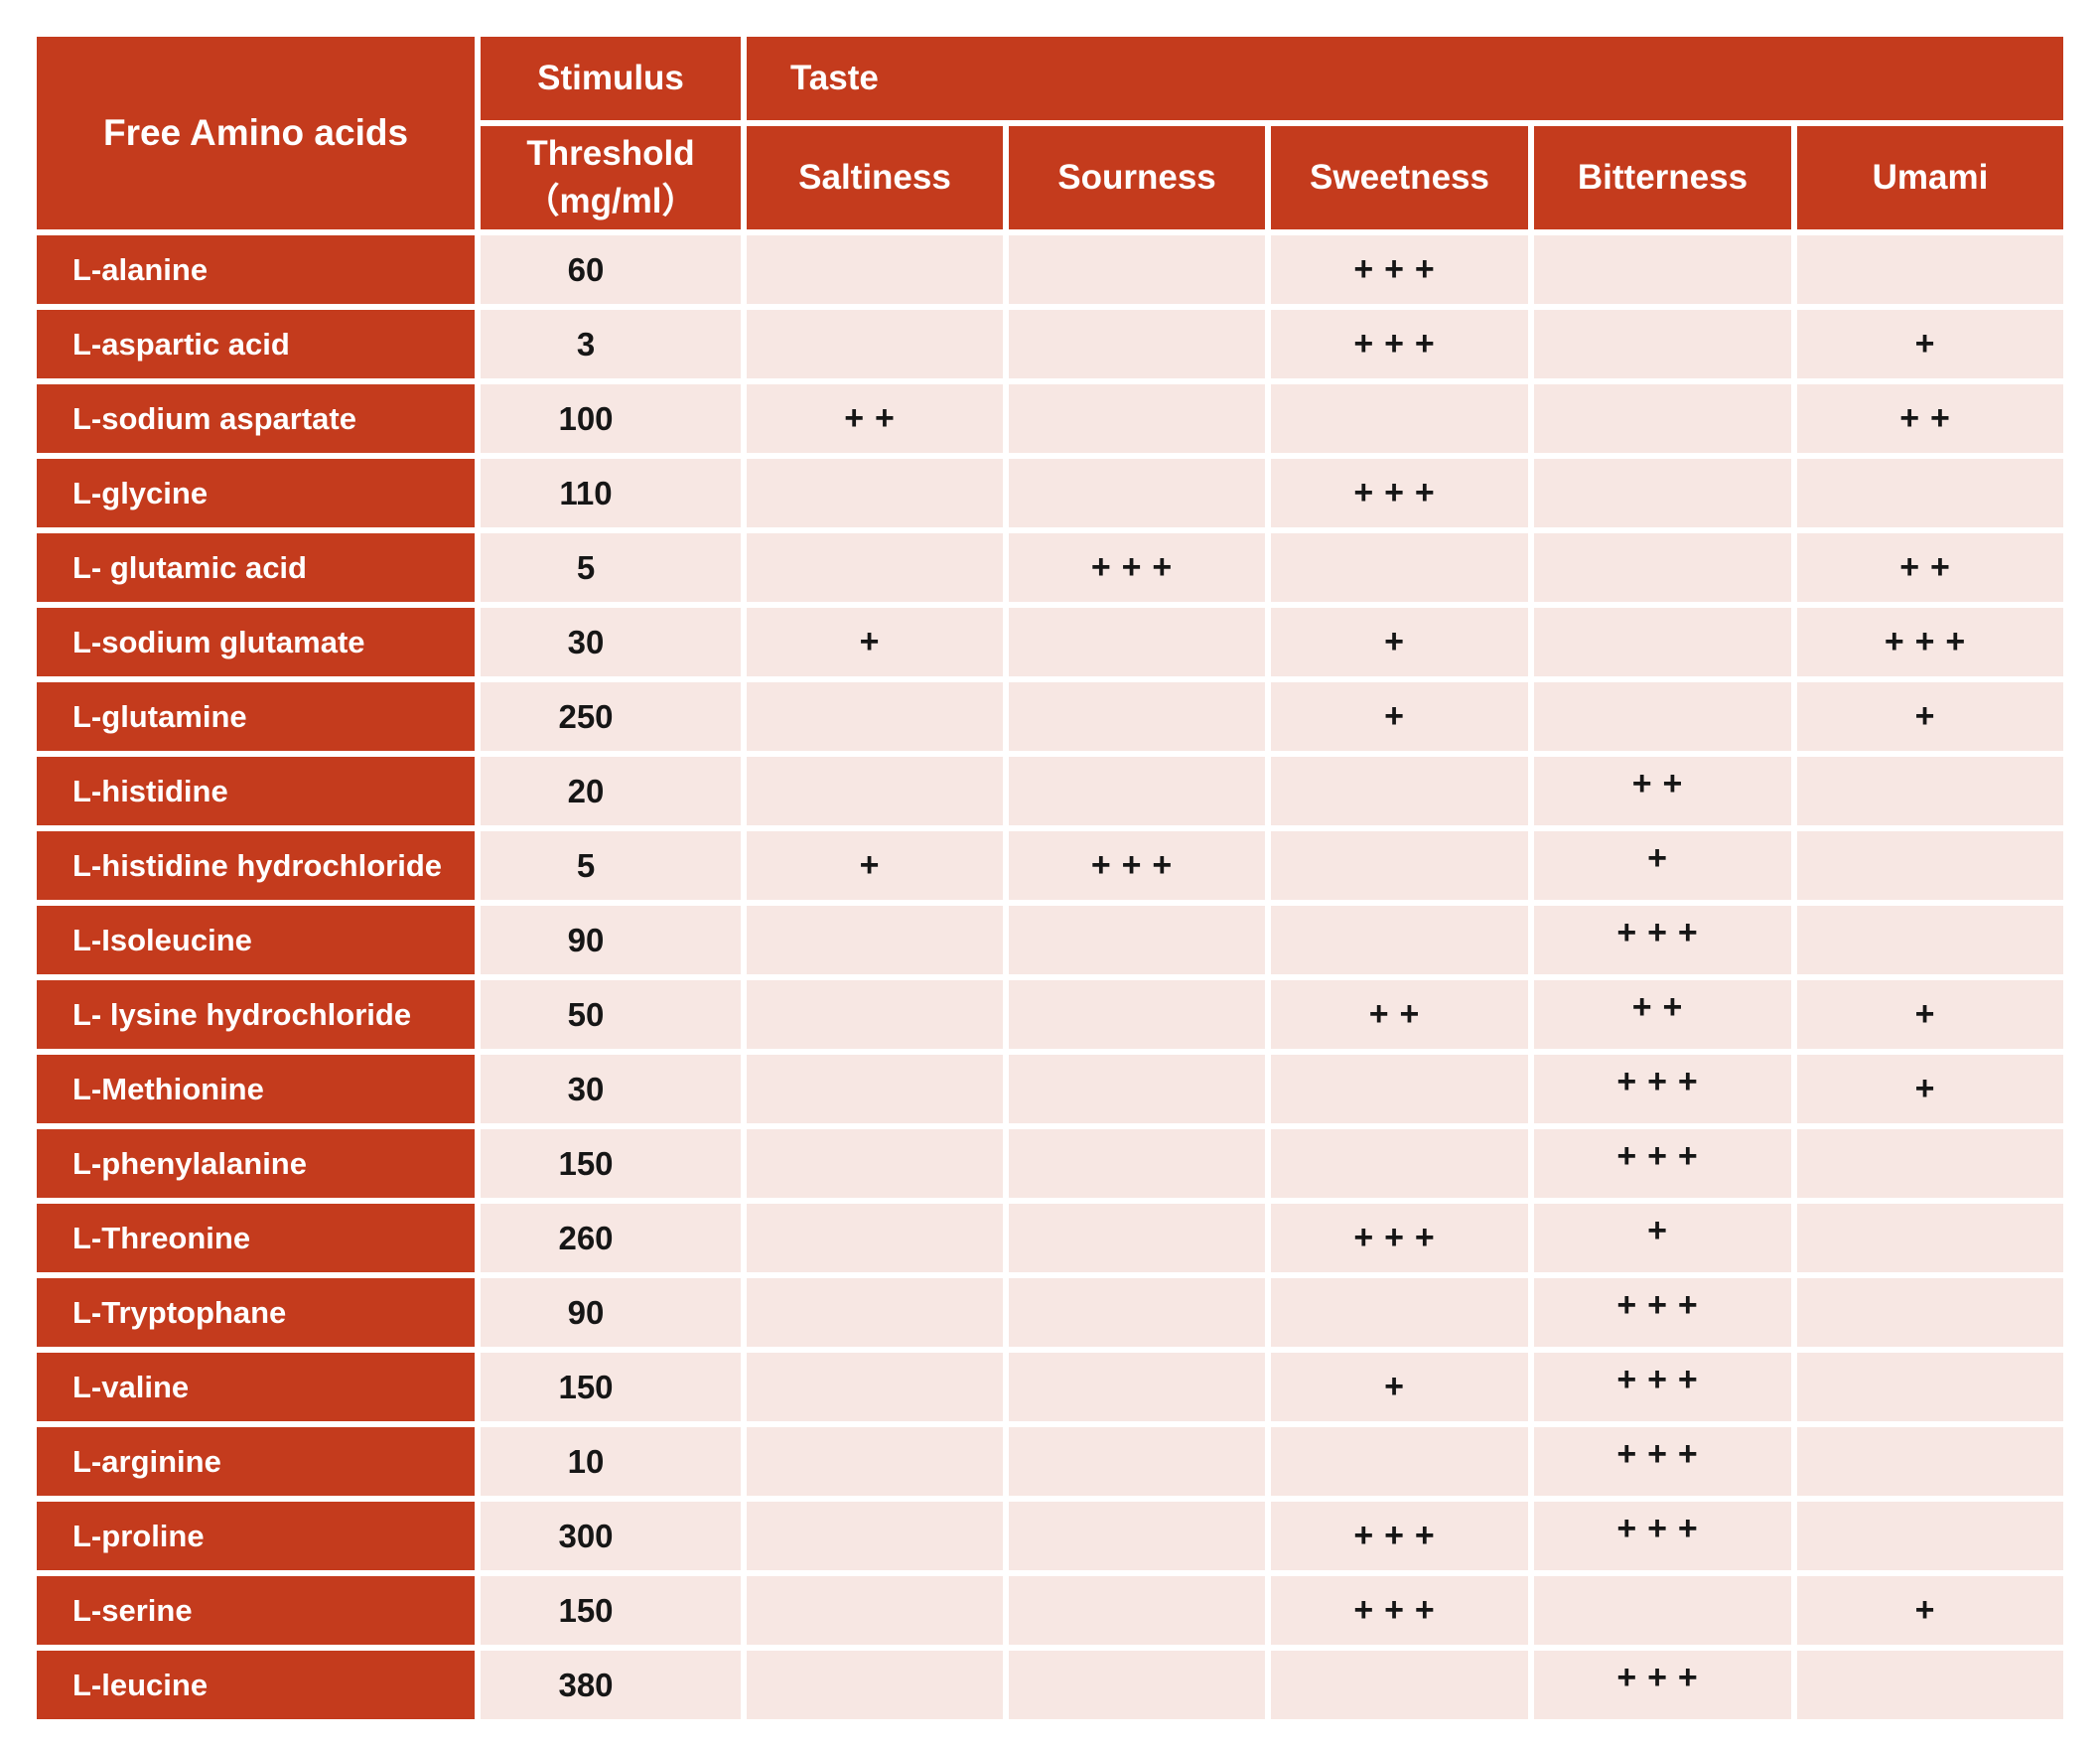 This screenshot has height=1747, width=2100. I want to click on taste-cell-sweetness: ++, so click(1399, 1014).